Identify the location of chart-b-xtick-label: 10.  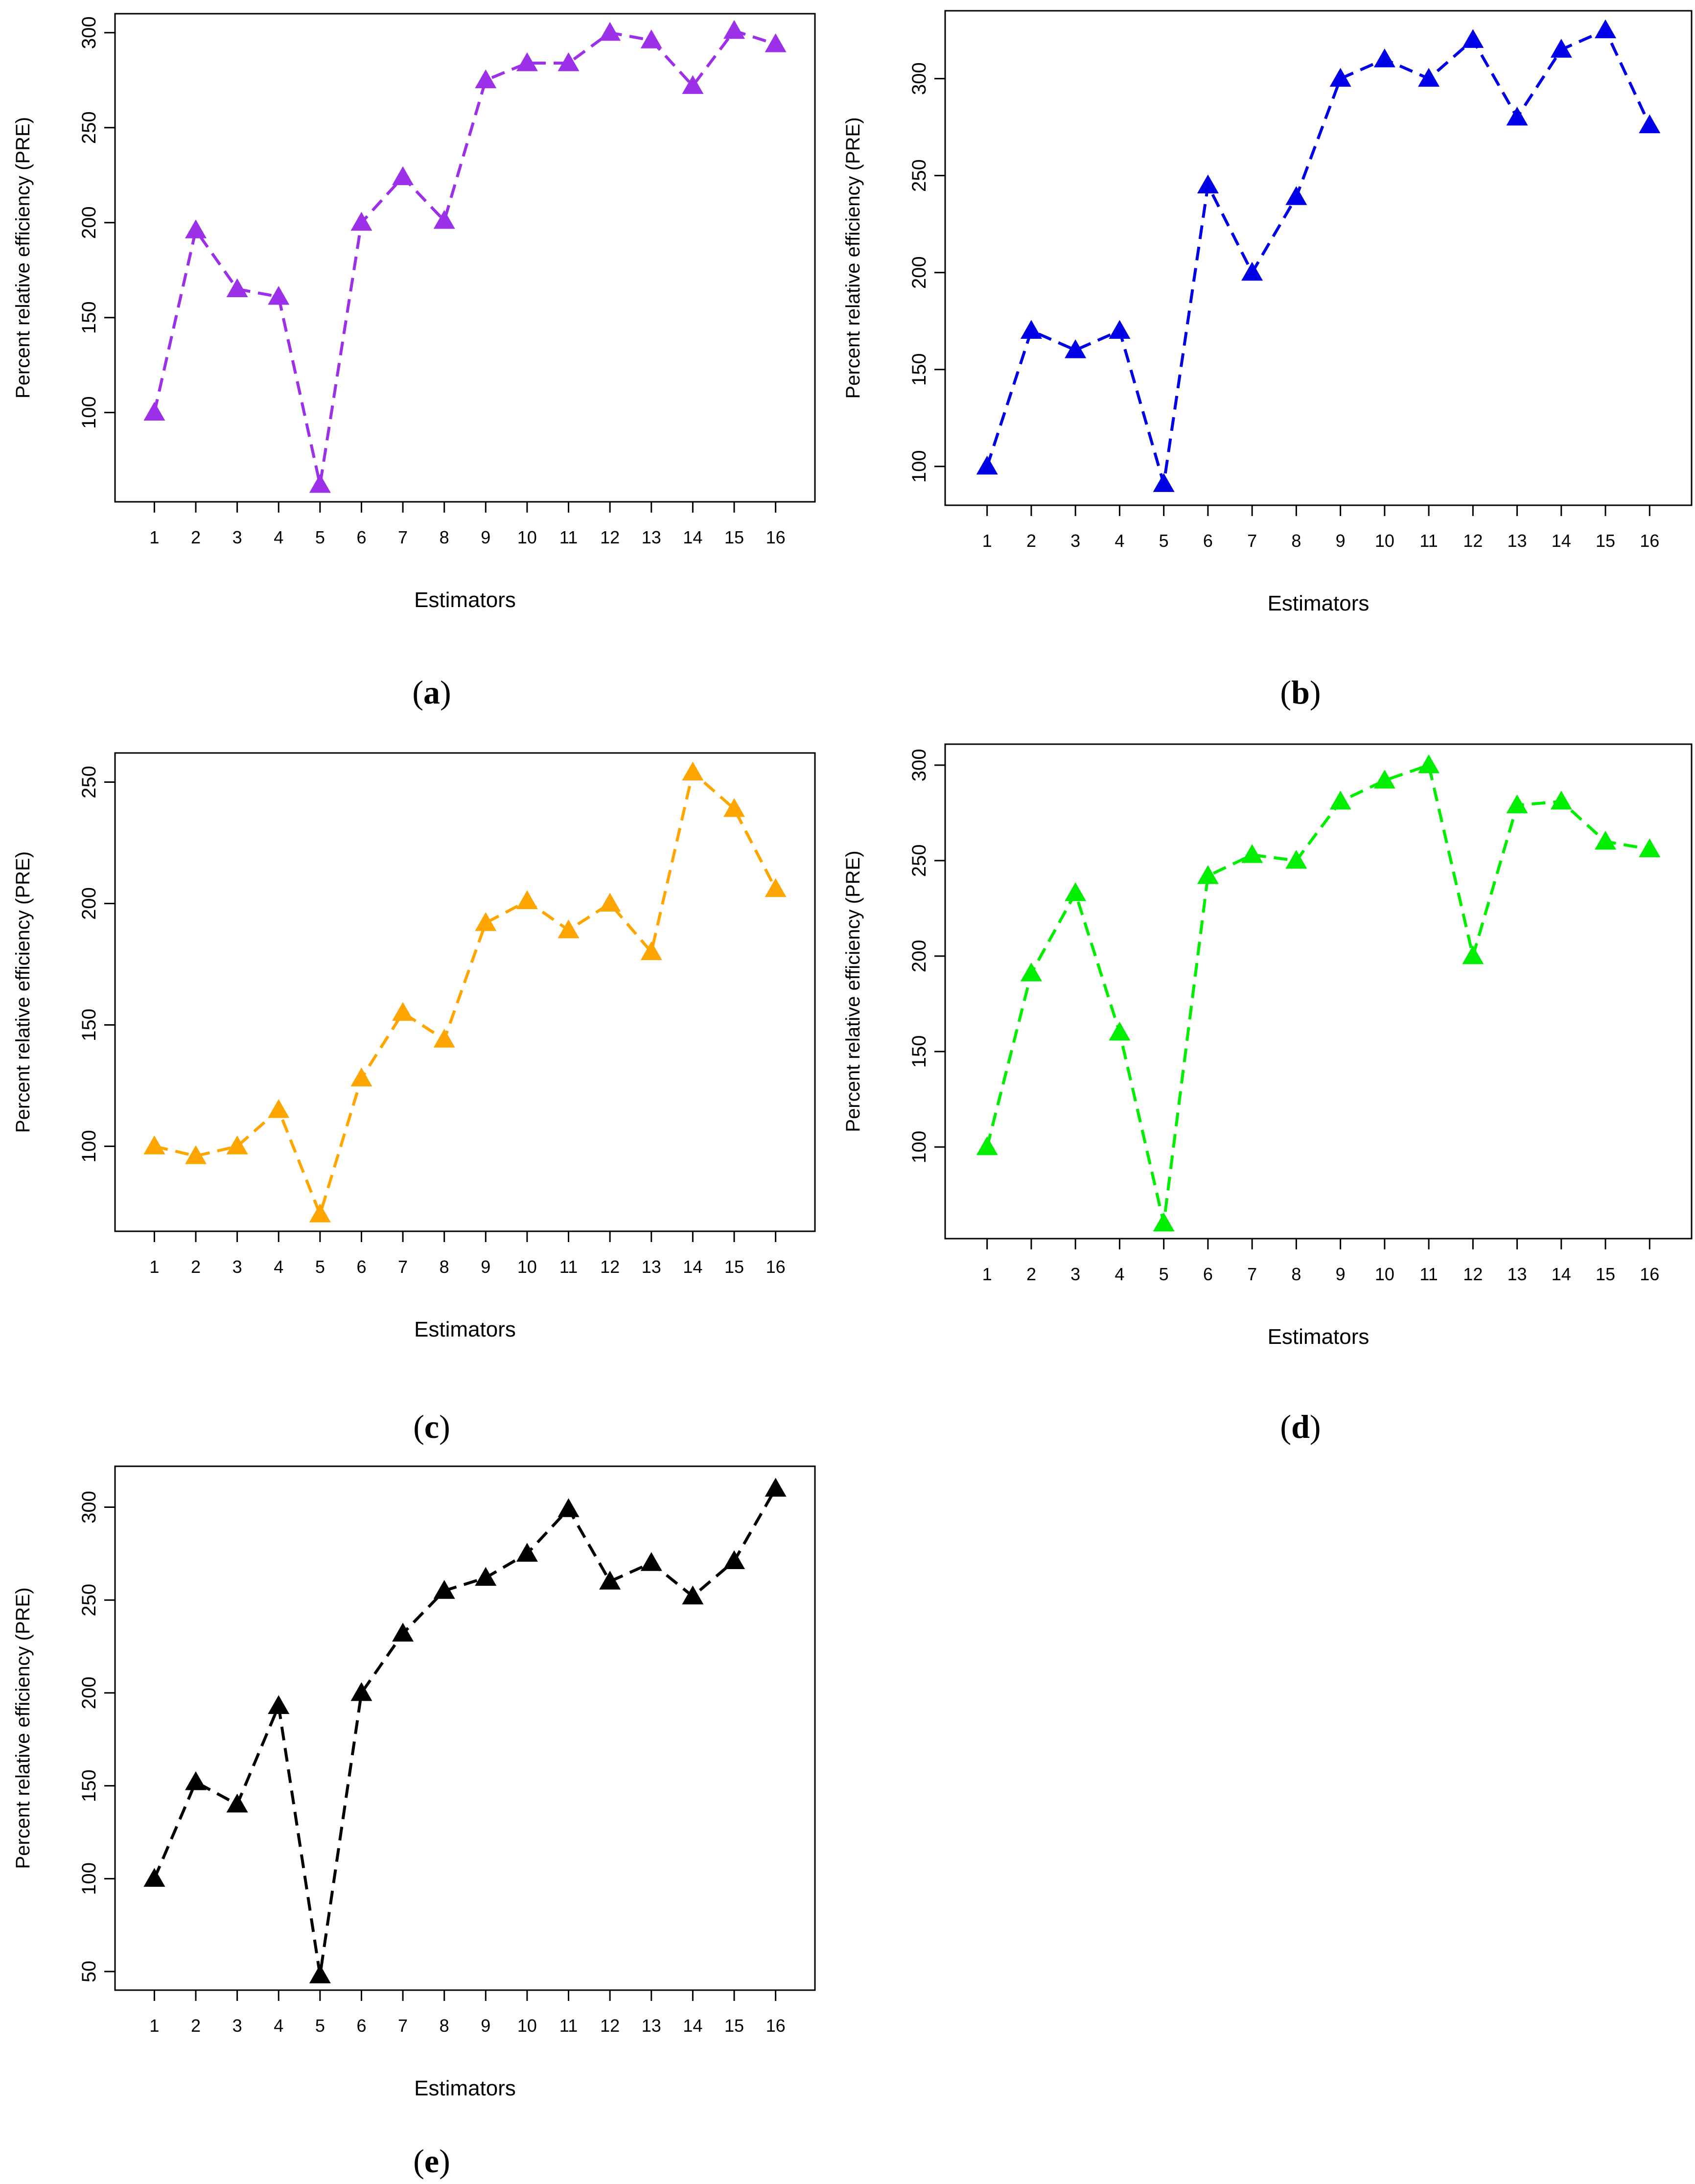
(1384, 541).